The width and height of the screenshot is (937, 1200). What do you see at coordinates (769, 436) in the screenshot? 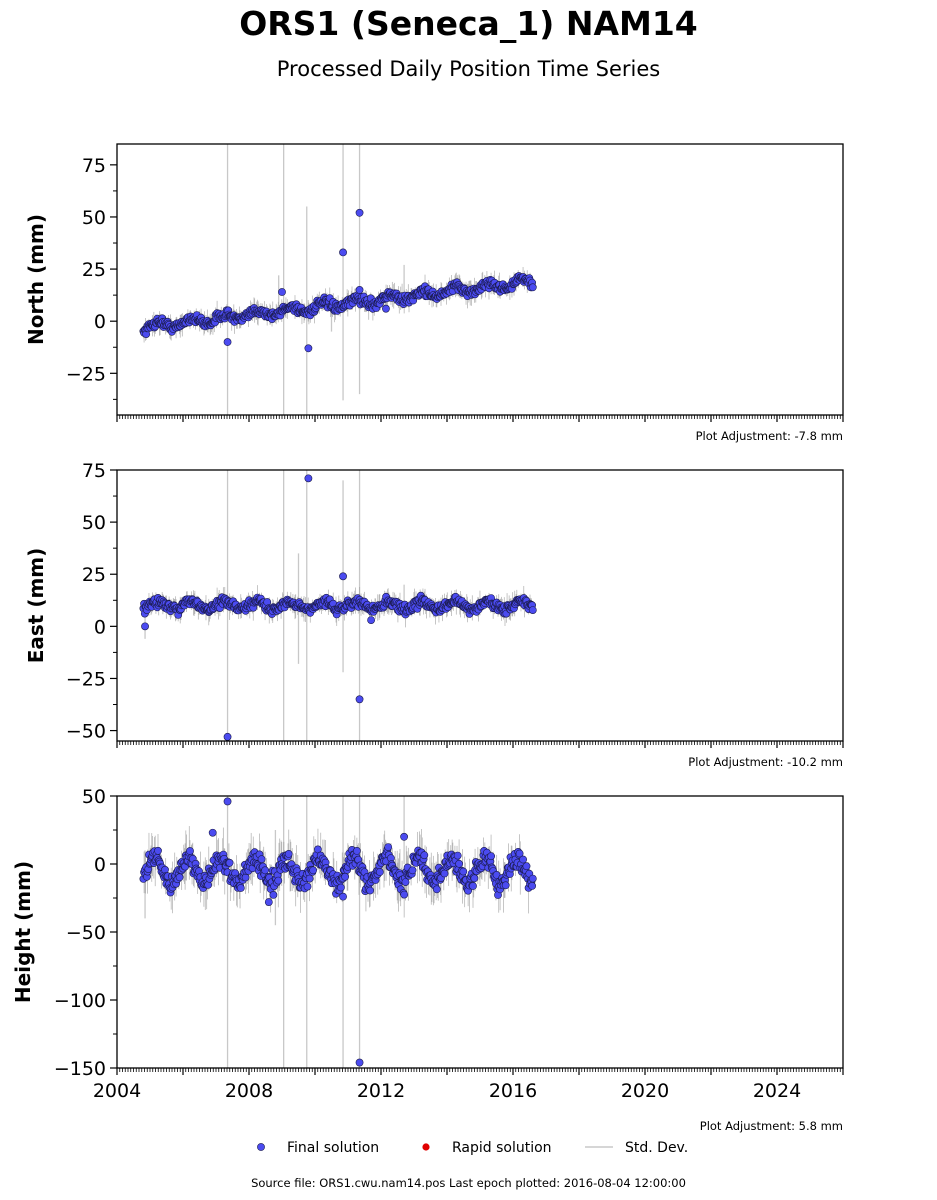
I see `plot-adjustment-note: Plot Adjustment: -7.8 mm` at bounding box center [769, 436].